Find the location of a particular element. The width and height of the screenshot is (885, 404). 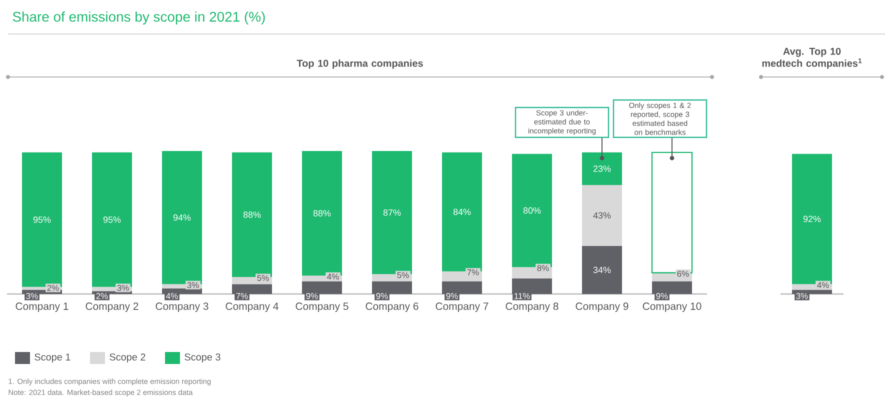

x-tick-label: Company 9 is located at coordinates (602, 307).